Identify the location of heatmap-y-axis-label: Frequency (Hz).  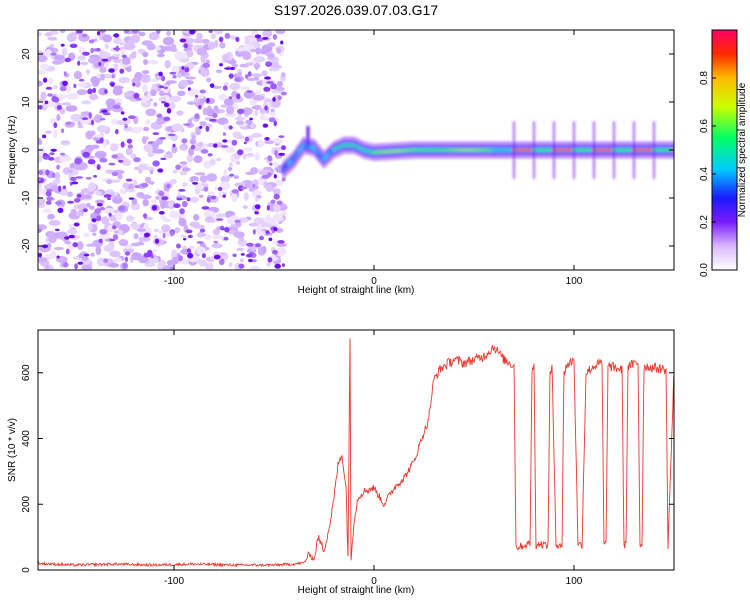
(12, 150).